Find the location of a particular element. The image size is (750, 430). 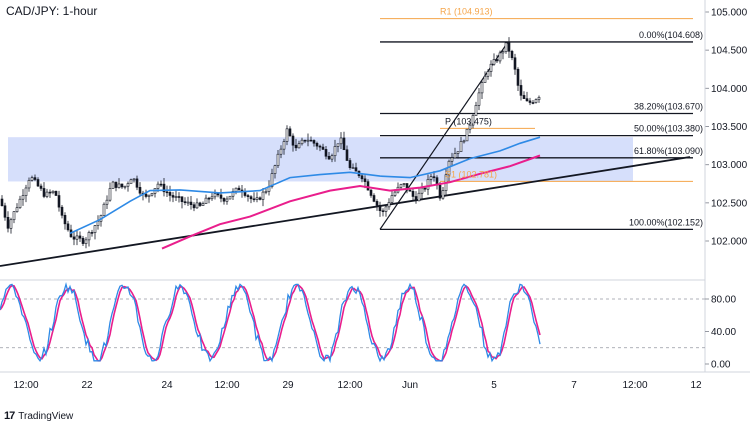

stoch-axis-tick-label: 0.00 is located at coordinates (721, 365).